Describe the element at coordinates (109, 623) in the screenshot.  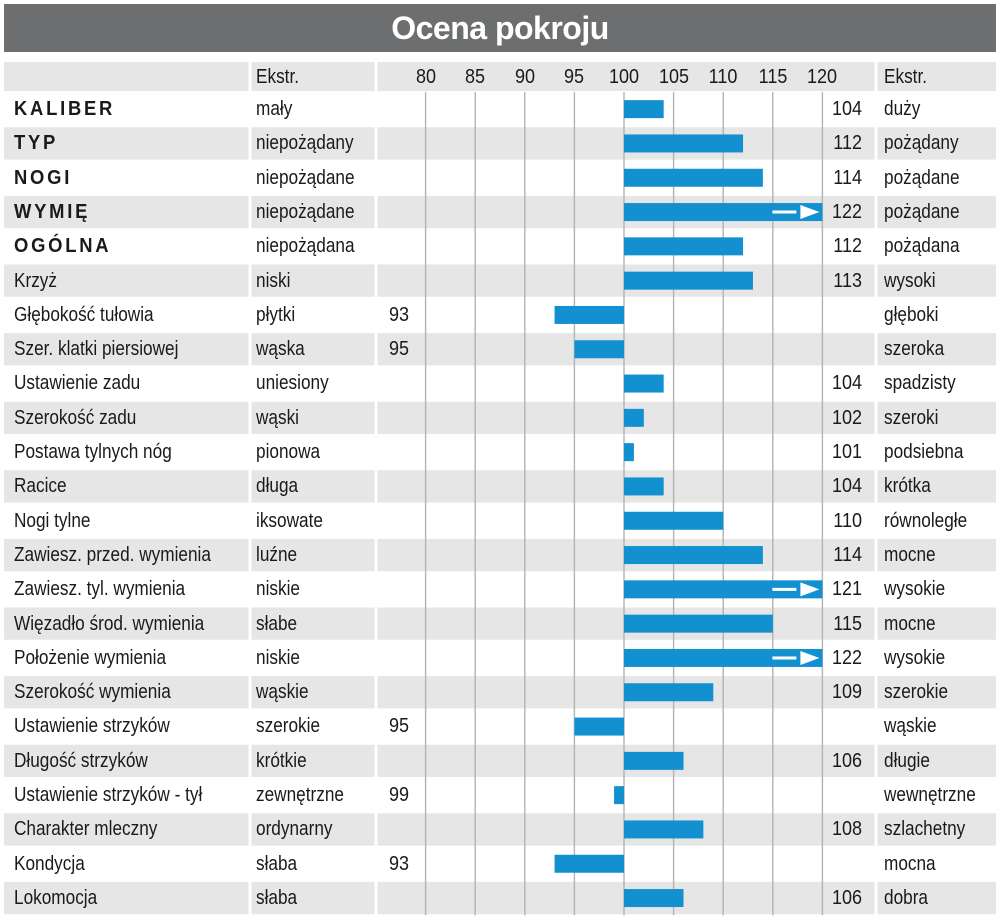
I see `trait-label: Więzadło środ. wymienia` at that location.